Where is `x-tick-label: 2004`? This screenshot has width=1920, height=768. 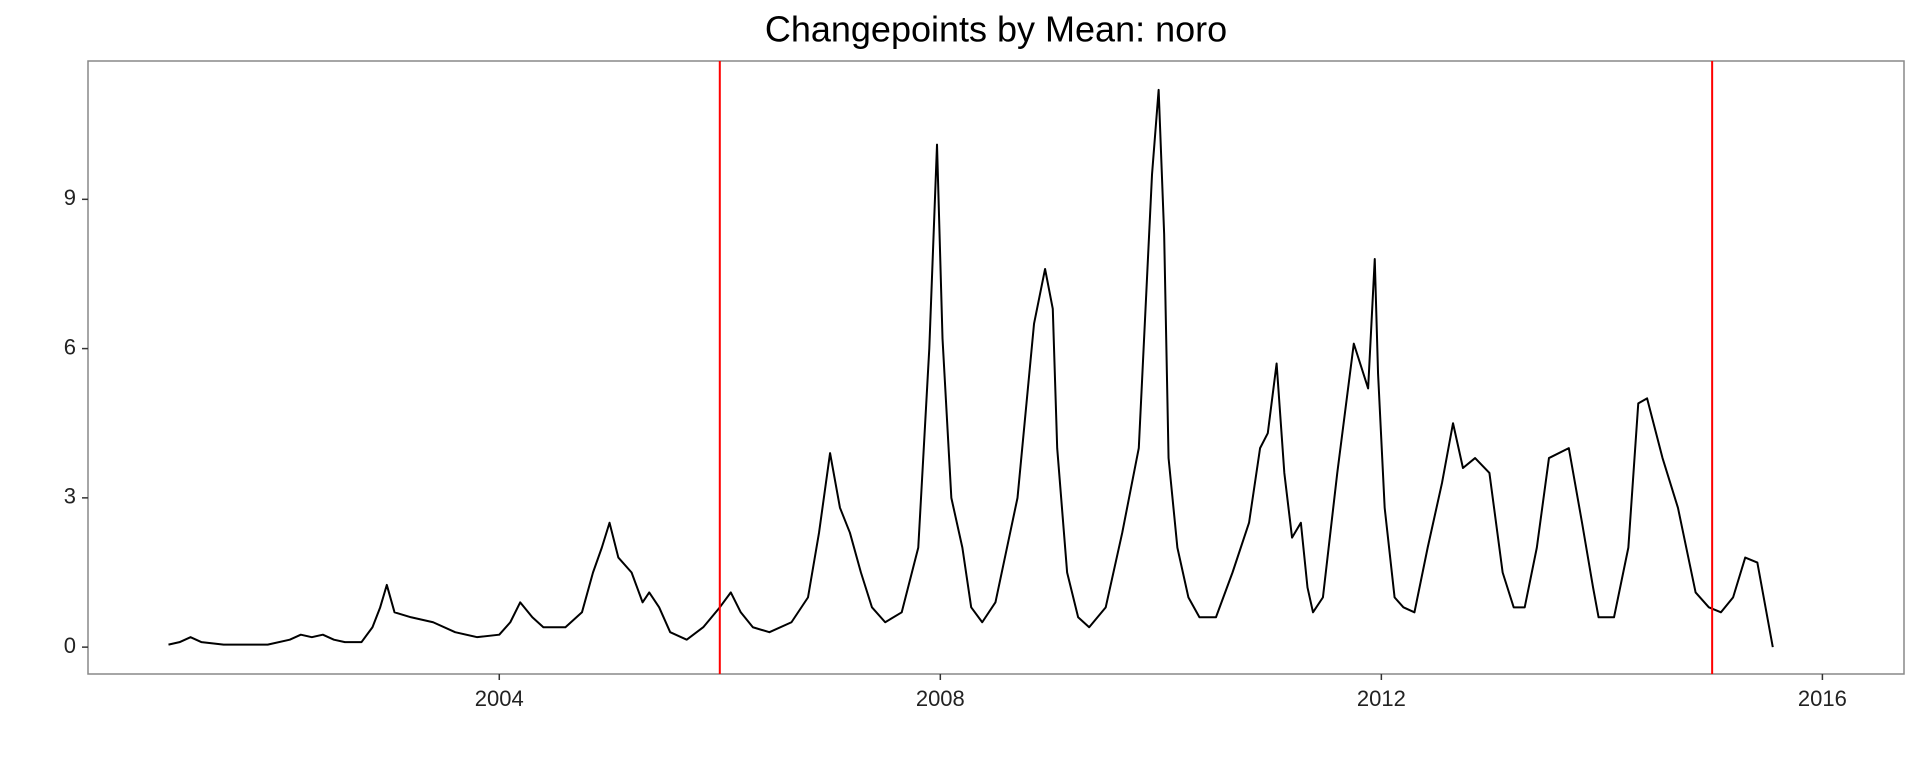 x-tick-label: 2004 is located at coordinates (499, 698).